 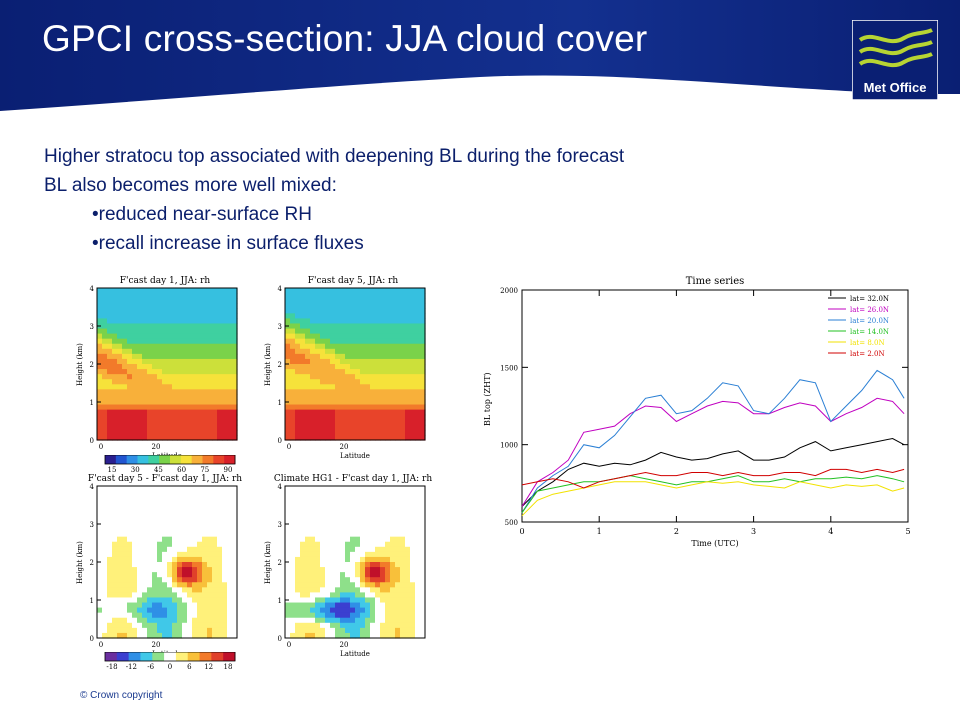 I want to click on y-tick-label: 2000, so click(x=509, y=291).